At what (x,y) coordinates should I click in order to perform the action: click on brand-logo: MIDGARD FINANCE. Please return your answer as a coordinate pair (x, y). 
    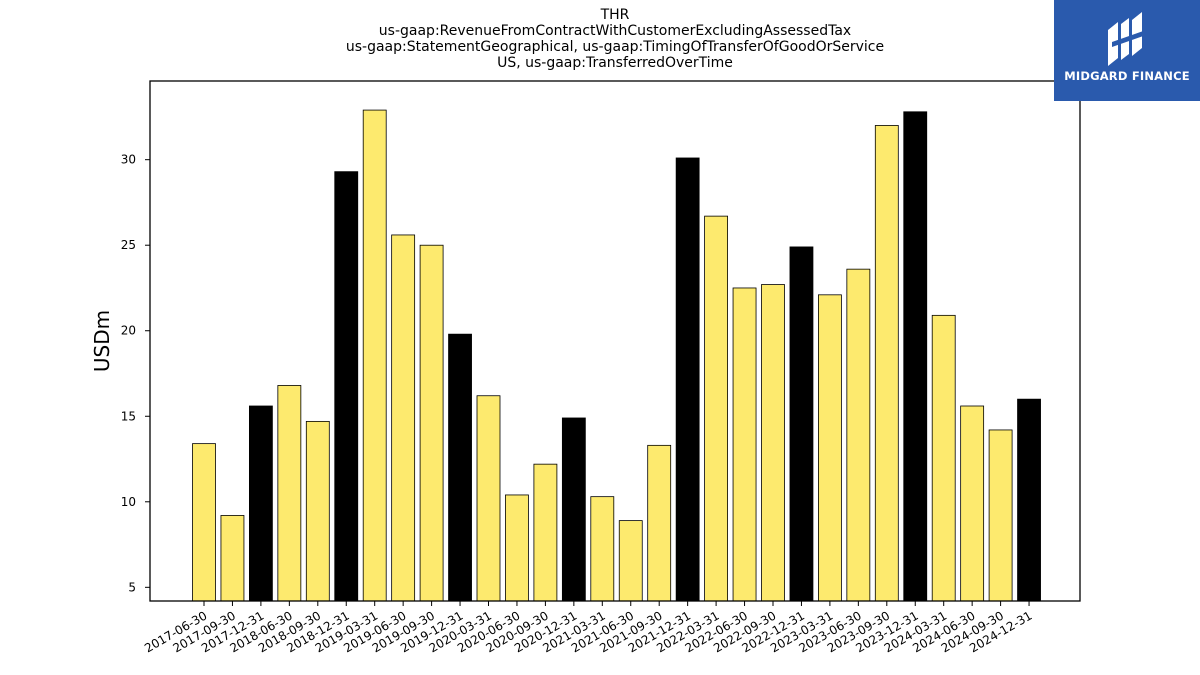
    Looking at the image, I should click on (1127, 50).